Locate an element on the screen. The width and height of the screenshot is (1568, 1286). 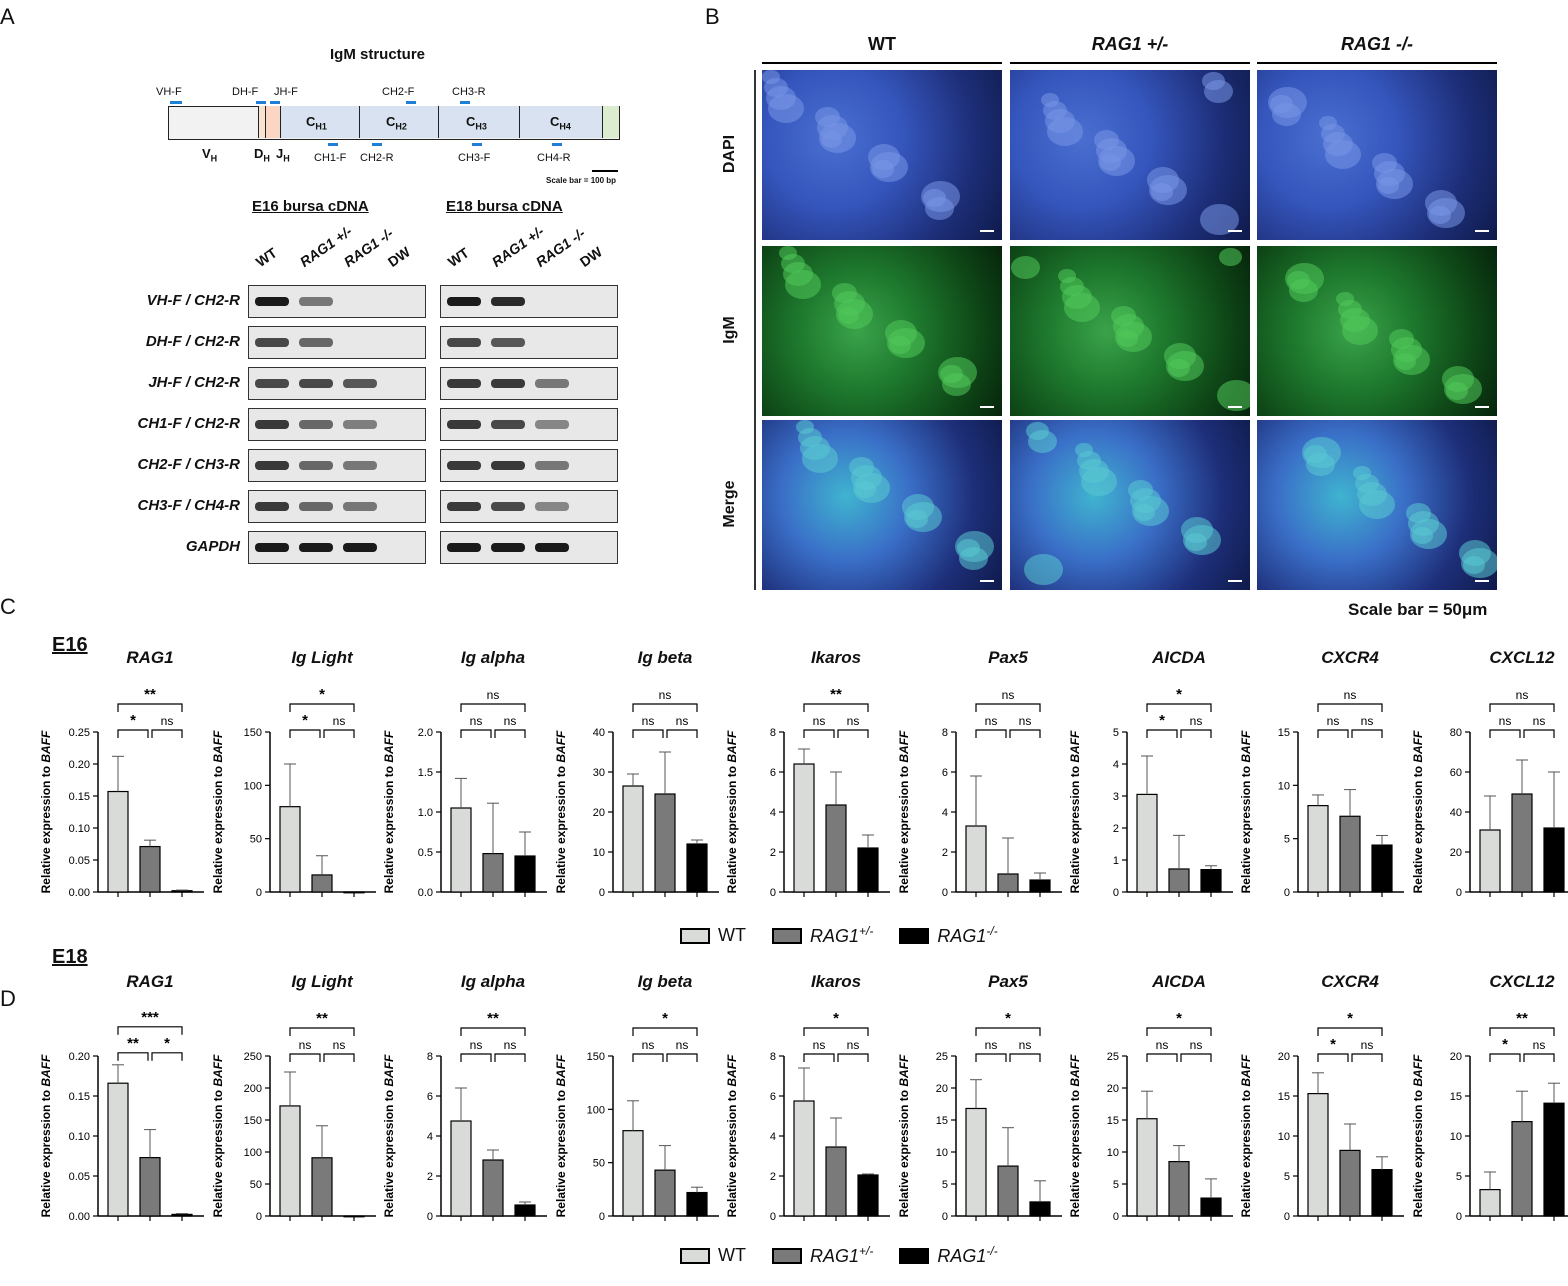
domain-ch2: CH2 is located at coordinates (396, 123).